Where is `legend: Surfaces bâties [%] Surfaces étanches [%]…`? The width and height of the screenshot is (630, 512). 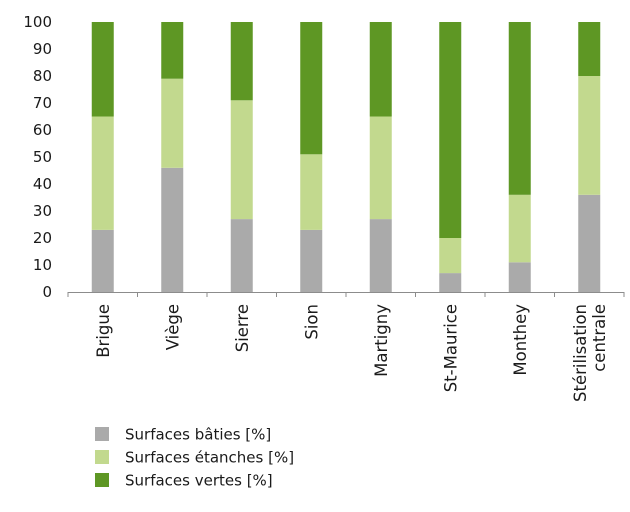
legend: Surfaces bâties [%] Surfaces étanches [%]… is located at coordinates (194, 458).